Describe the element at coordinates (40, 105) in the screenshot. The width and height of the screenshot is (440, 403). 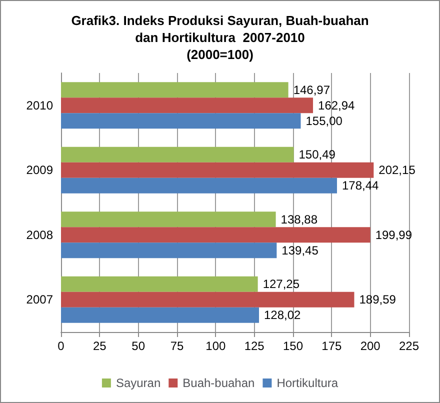
I see `y-tick-label: 2010` at that location.